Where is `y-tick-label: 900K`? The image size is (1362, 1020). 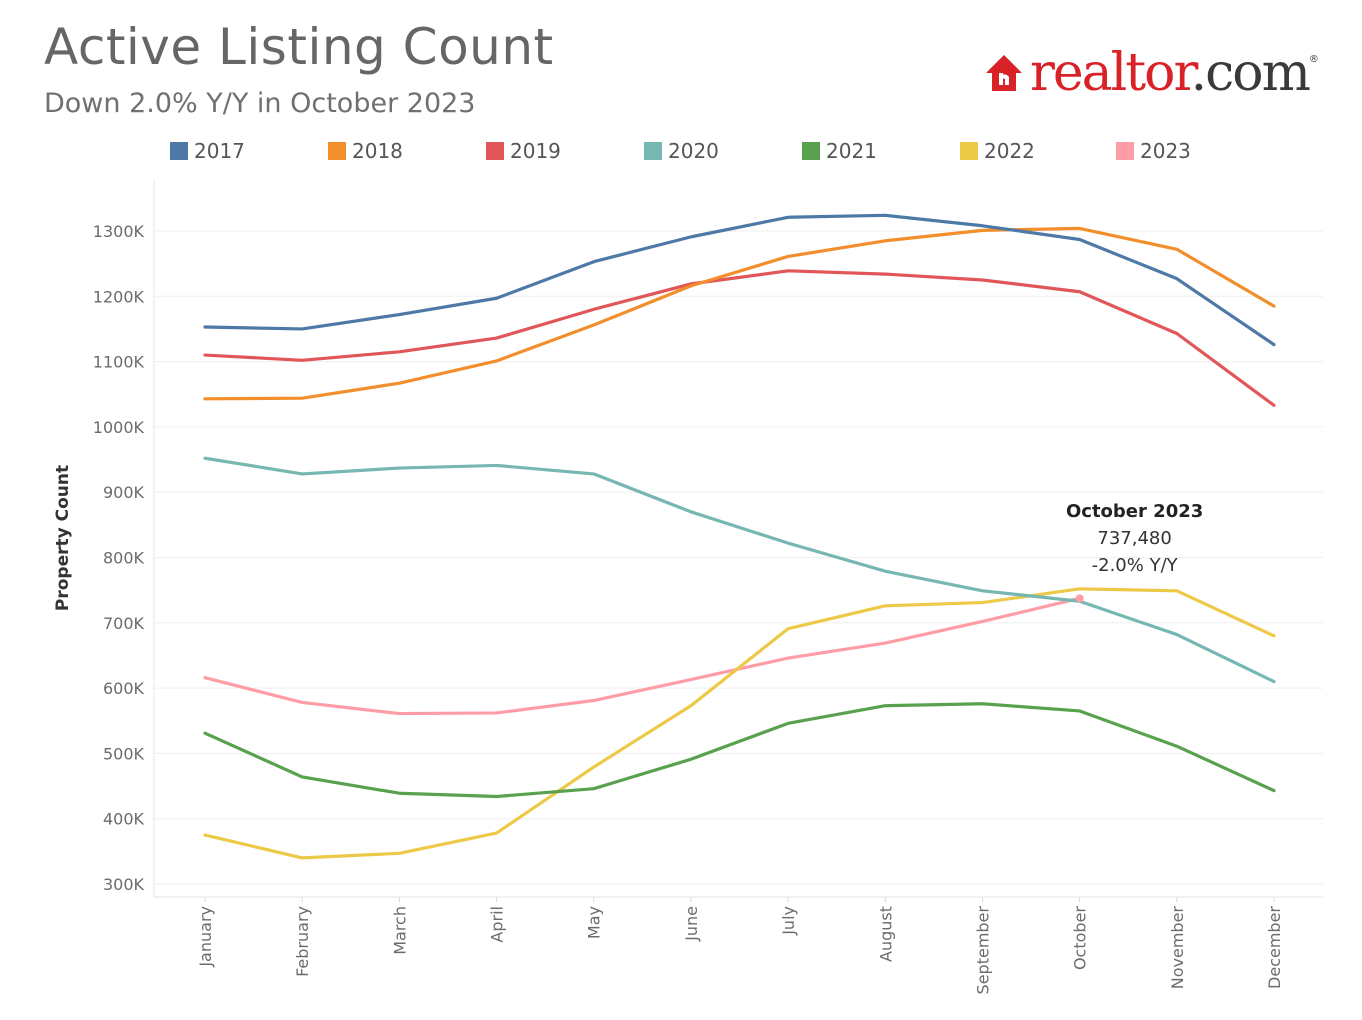 y-tick-label: 900K is located at coordinates (124, 492).